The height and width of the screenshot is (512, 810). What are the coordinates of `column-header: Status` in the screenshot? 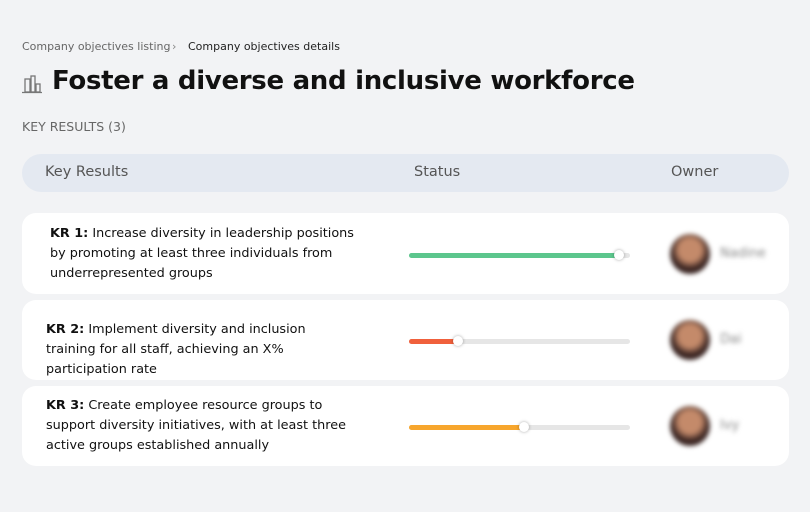 It's located at (437, 172).